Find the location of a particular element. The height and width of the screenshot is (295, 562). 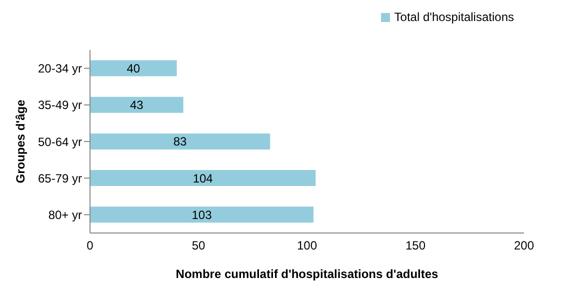

x-axis-title: Nombre cumulatif d'hospitalisations d'adultes is located at coordinates (307, 274).